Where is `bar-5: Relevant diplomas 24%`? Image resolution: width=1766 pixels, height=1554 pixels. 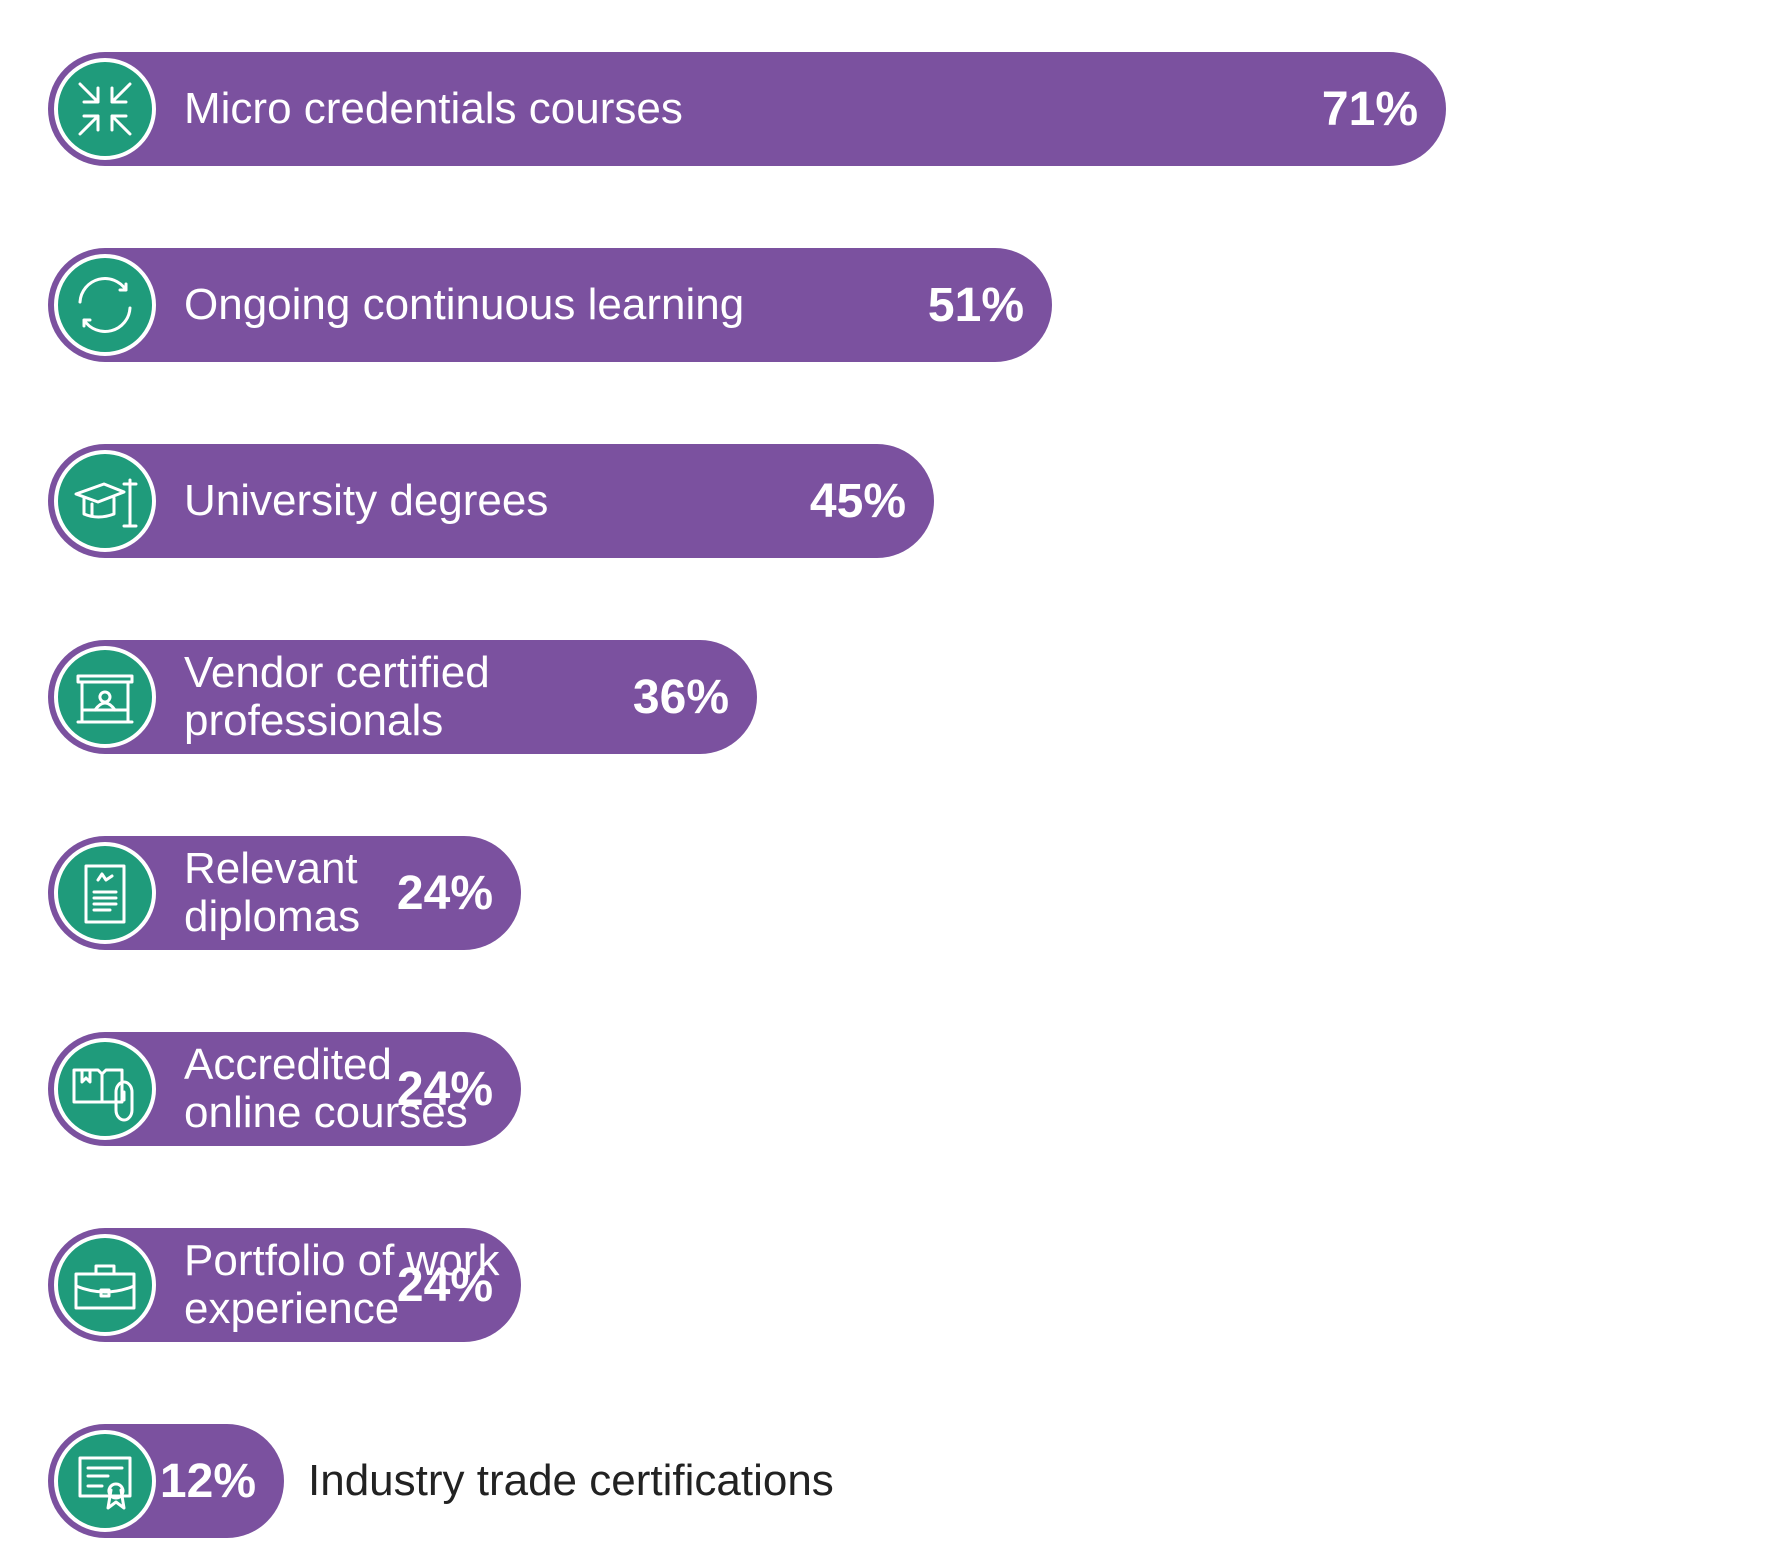 bar-5: Relevant diplomas 24% is located at coordinates (284, 893).